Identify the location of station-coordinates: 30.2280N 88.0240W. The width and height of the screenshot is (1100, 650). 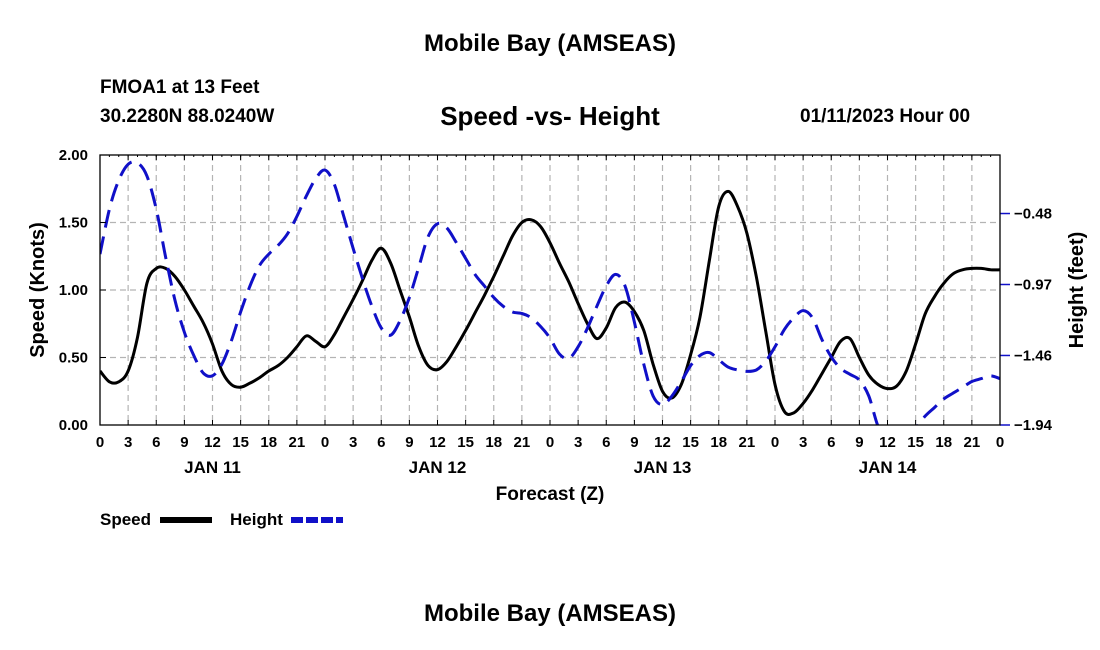
(187, 116).